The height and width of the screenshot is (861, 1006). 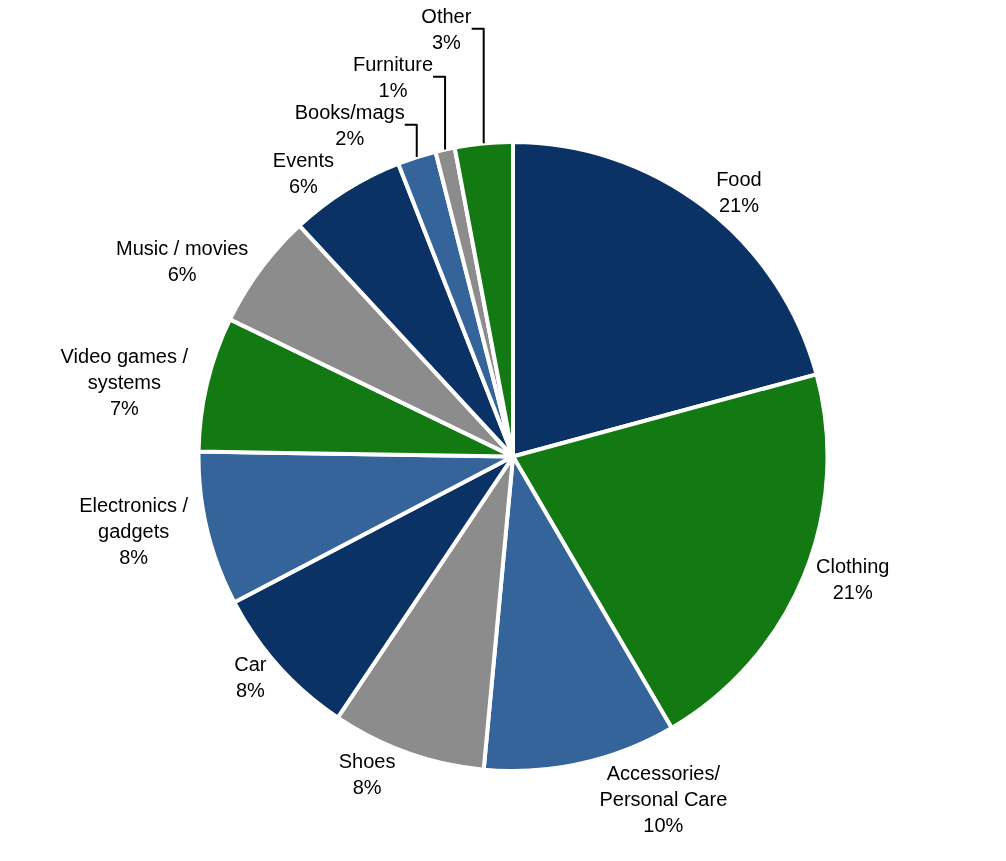 I want to click on data-label: 7%, so click(x=124, y=407).